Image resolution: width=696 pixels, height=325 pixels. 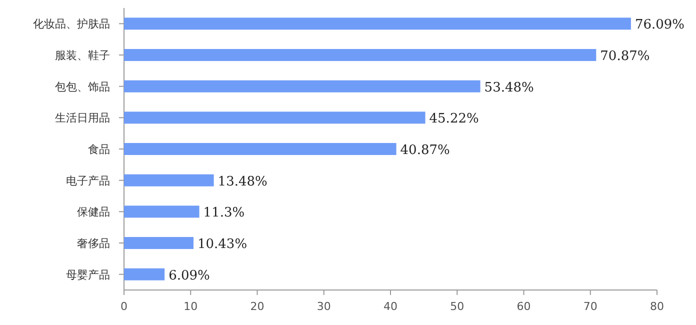 I want to click on x-tick-label: 40, so click(x=391, y=306).